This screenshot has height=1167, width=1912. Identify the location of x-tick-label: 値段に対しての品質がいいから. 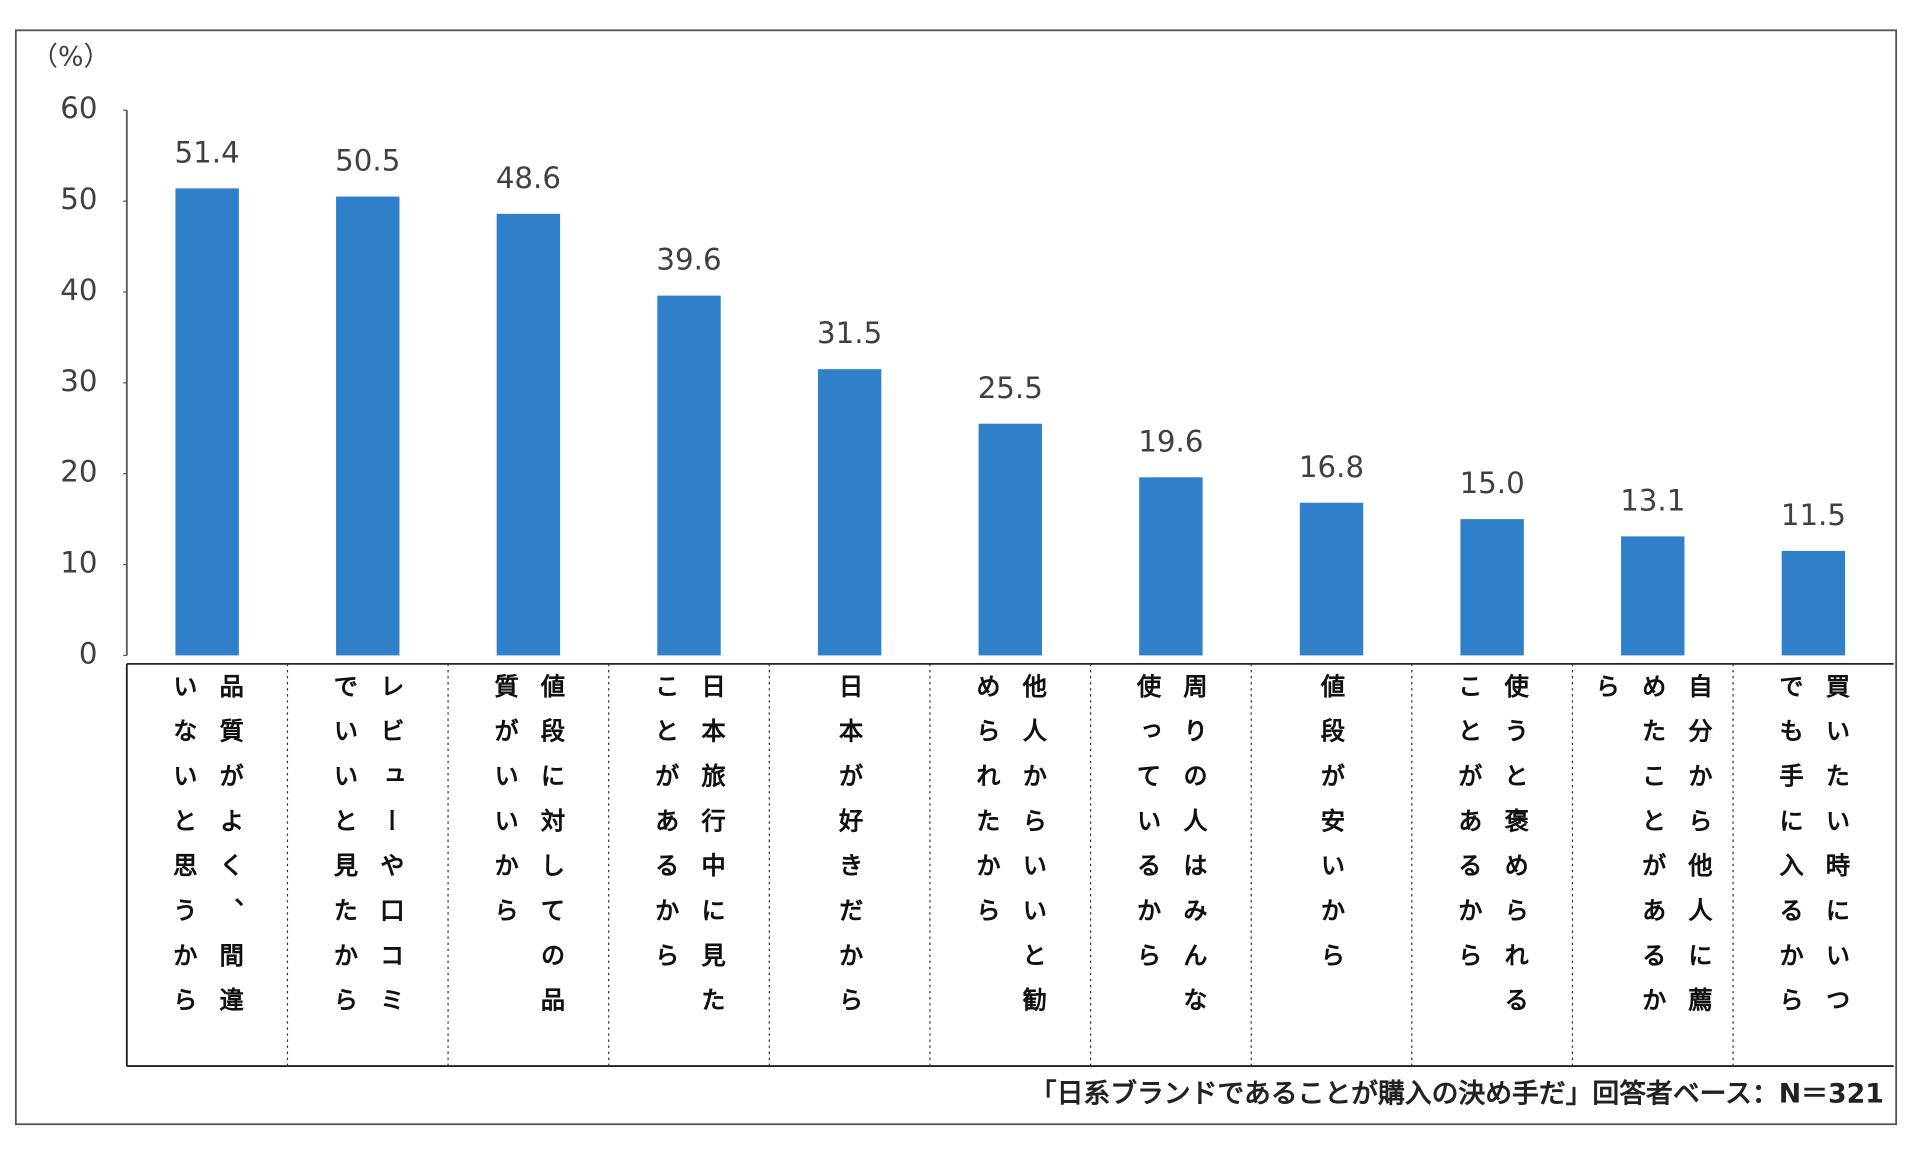
(528, 853).